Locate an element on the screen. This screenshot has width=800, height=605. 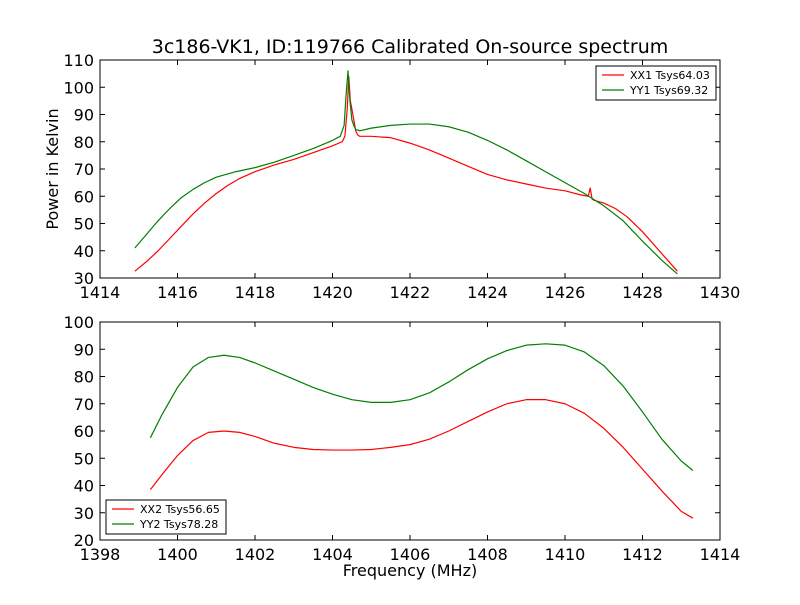
x-tick-label: 1426 is located at coordinates (565, 292).